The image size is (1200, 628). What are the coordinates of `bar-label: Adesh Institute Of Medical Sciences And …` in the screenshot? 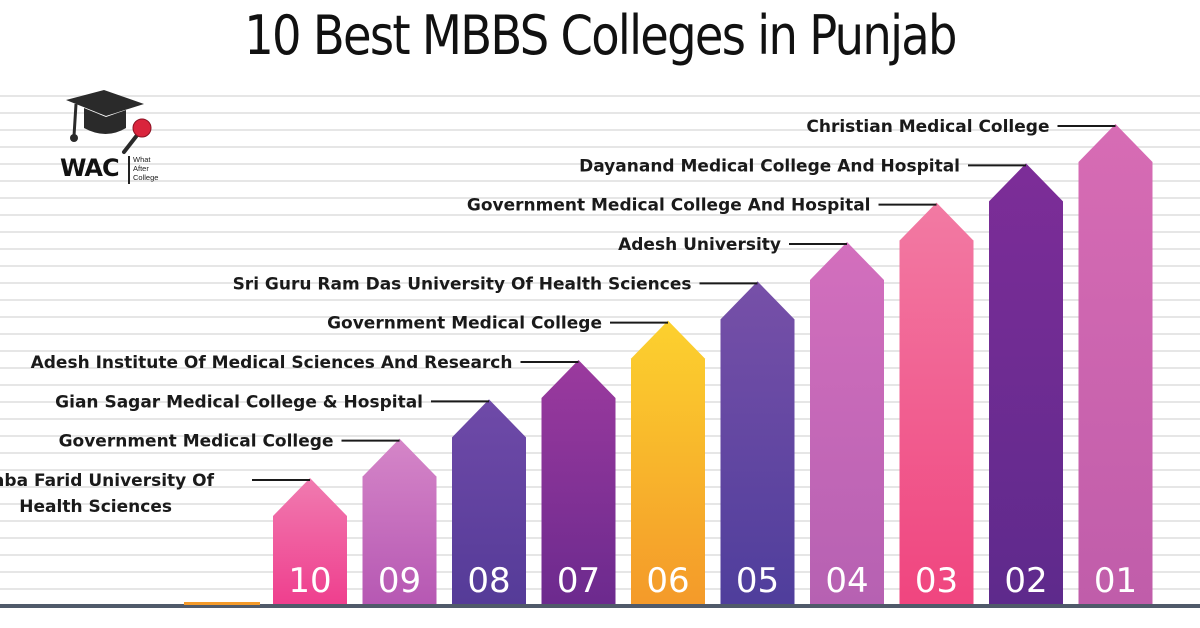 It's located at (272, 363).